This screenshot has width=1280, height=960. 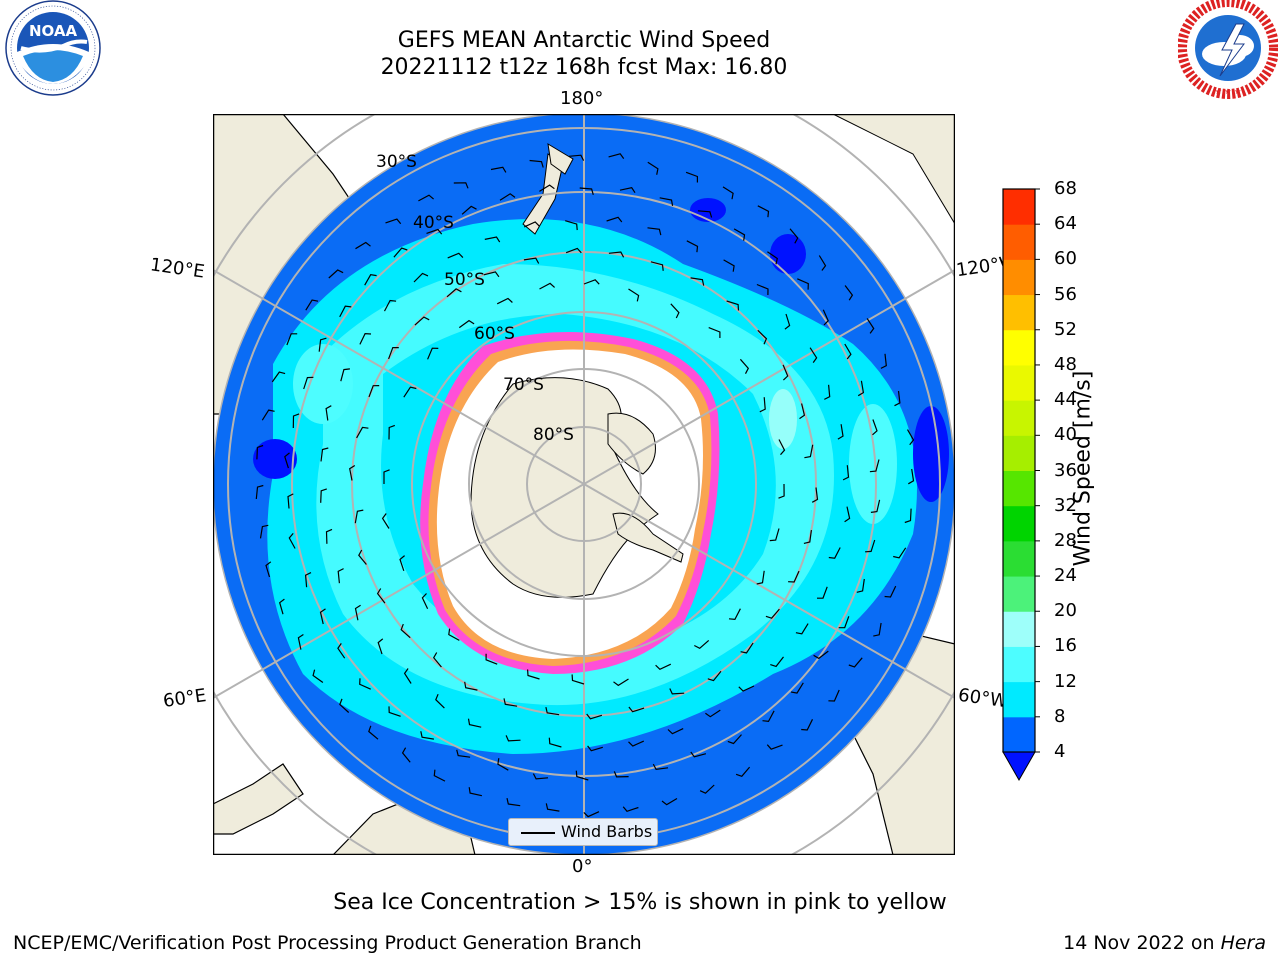 I want to click on noaa-logo-text: NOAA, so click(x=53, y=31).